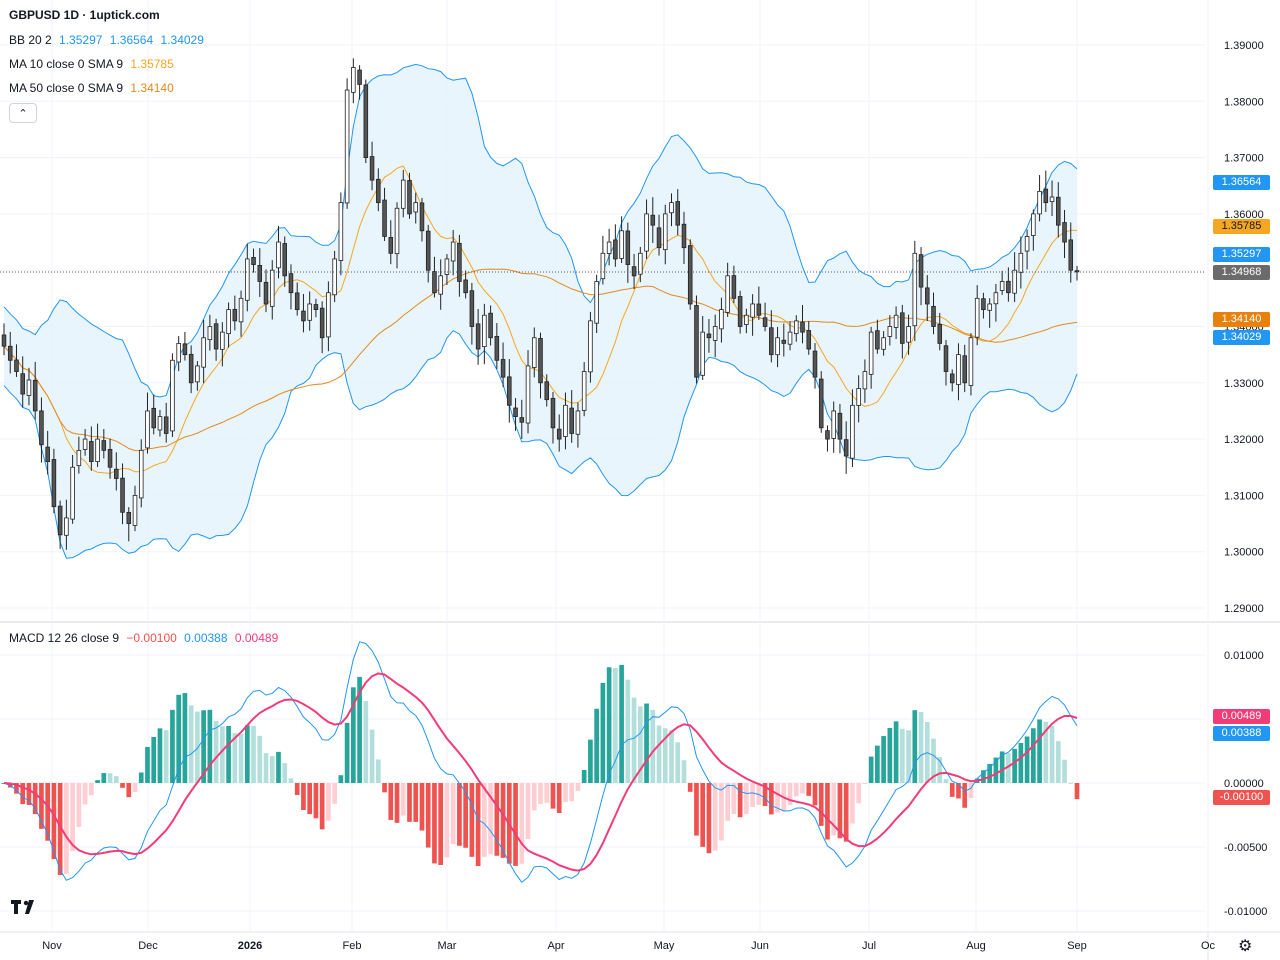 The image size is (1280, 960). I want to click on macd-tick-label: 0.00000, so click(1244, 784).